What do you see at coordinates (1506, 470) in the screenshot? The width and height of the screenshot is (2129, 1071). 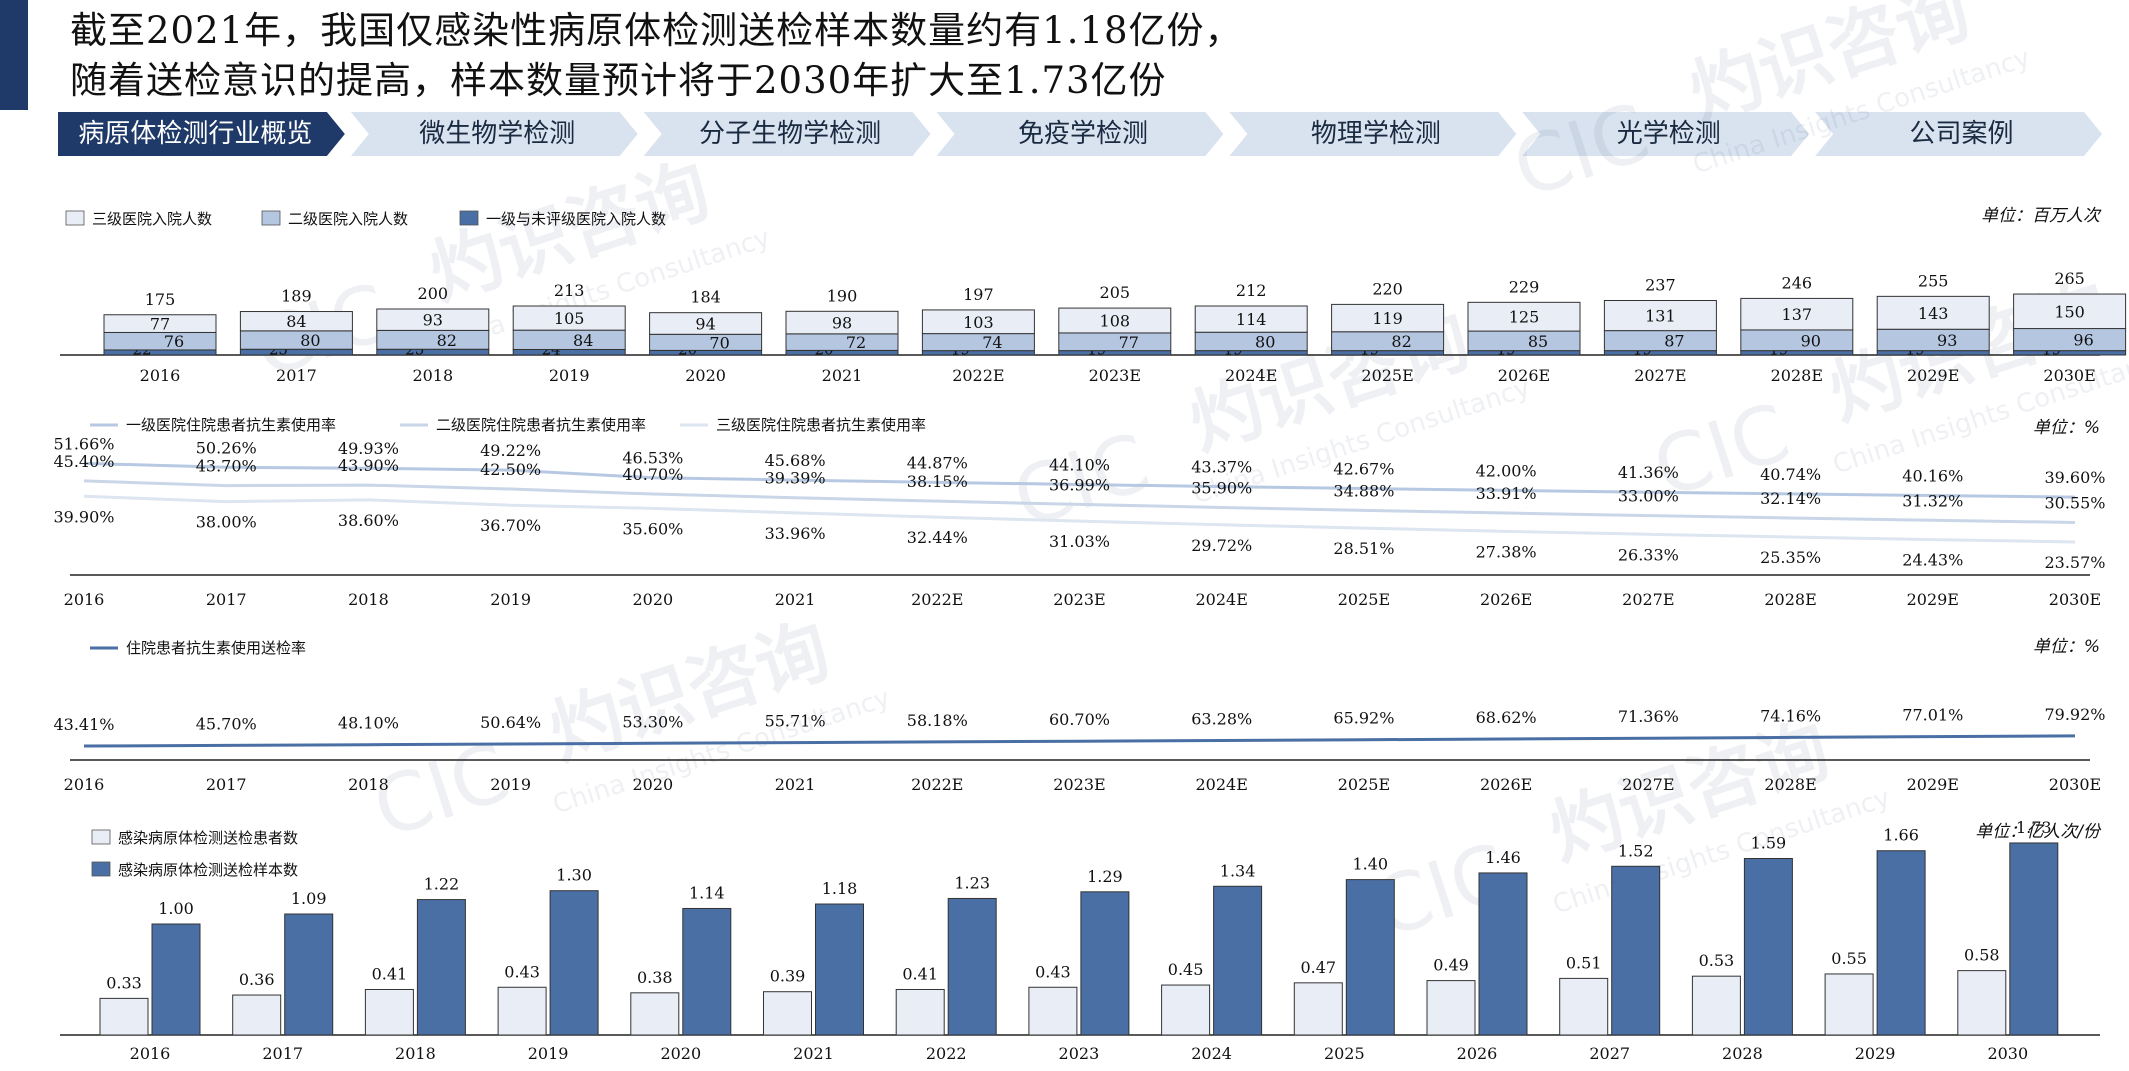 I see `chart2-label-0-10: 42.00%` at bounding box center [1506, 470].